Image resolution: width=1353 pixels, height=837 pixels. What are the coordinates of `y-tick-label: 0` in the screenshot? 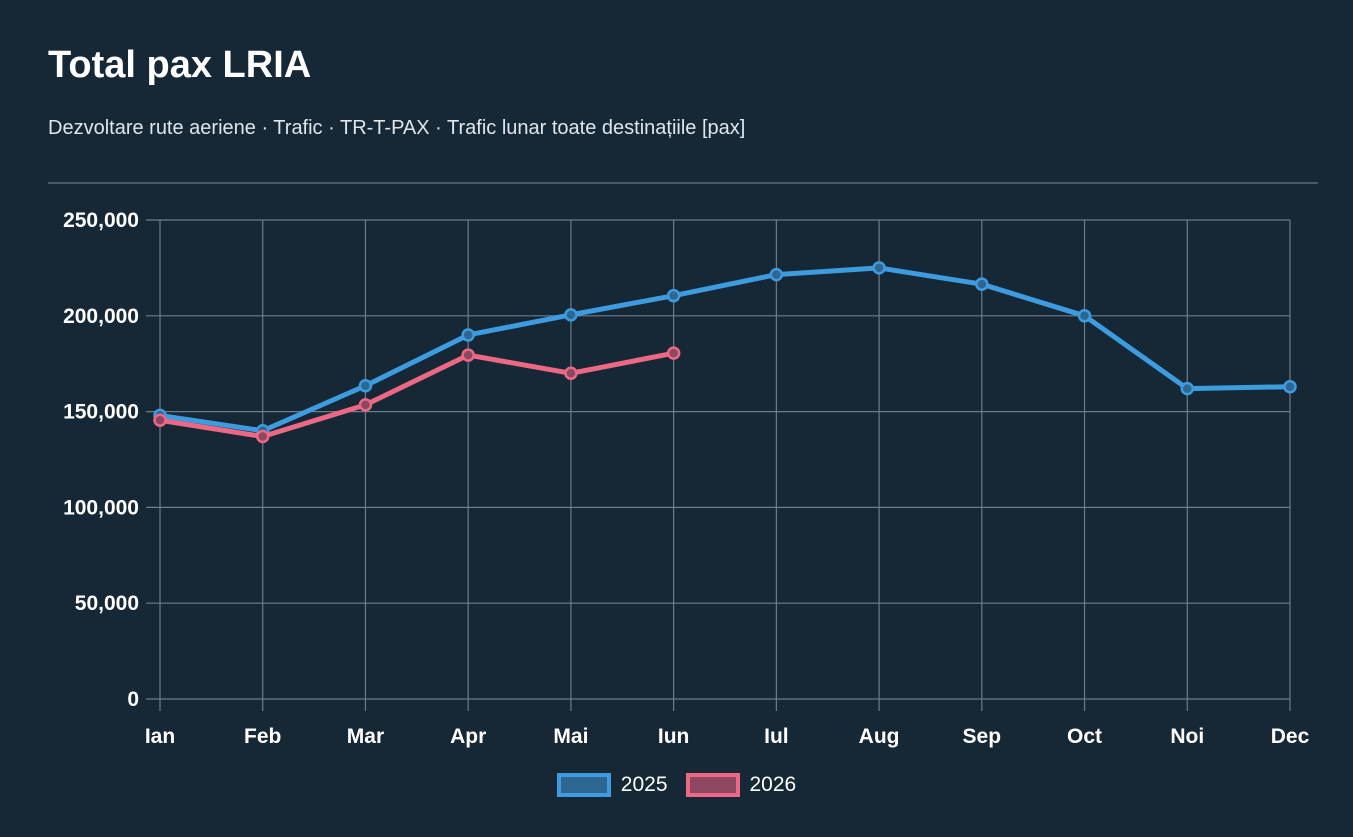 It's located at (133, 699).